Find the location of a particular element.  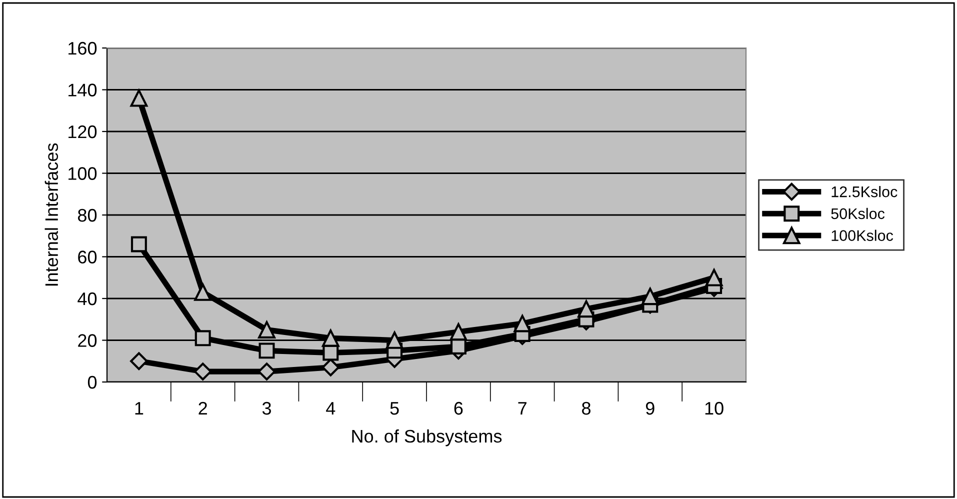

legend-label: 12.5Ksloc is located at coordinates (865, 192).